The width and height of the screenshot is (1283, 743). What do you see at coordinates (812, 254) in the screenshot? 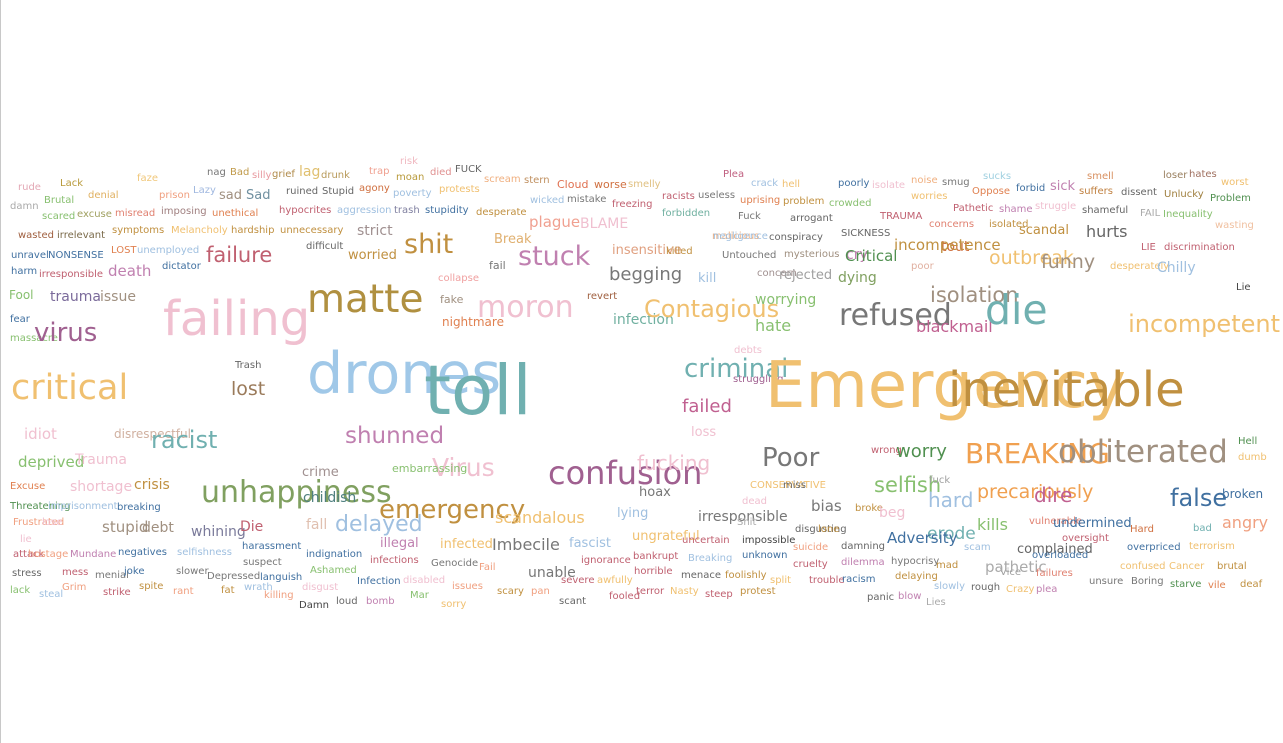
I see `cloud-word: mysterious` at bounding box center [812, 254].